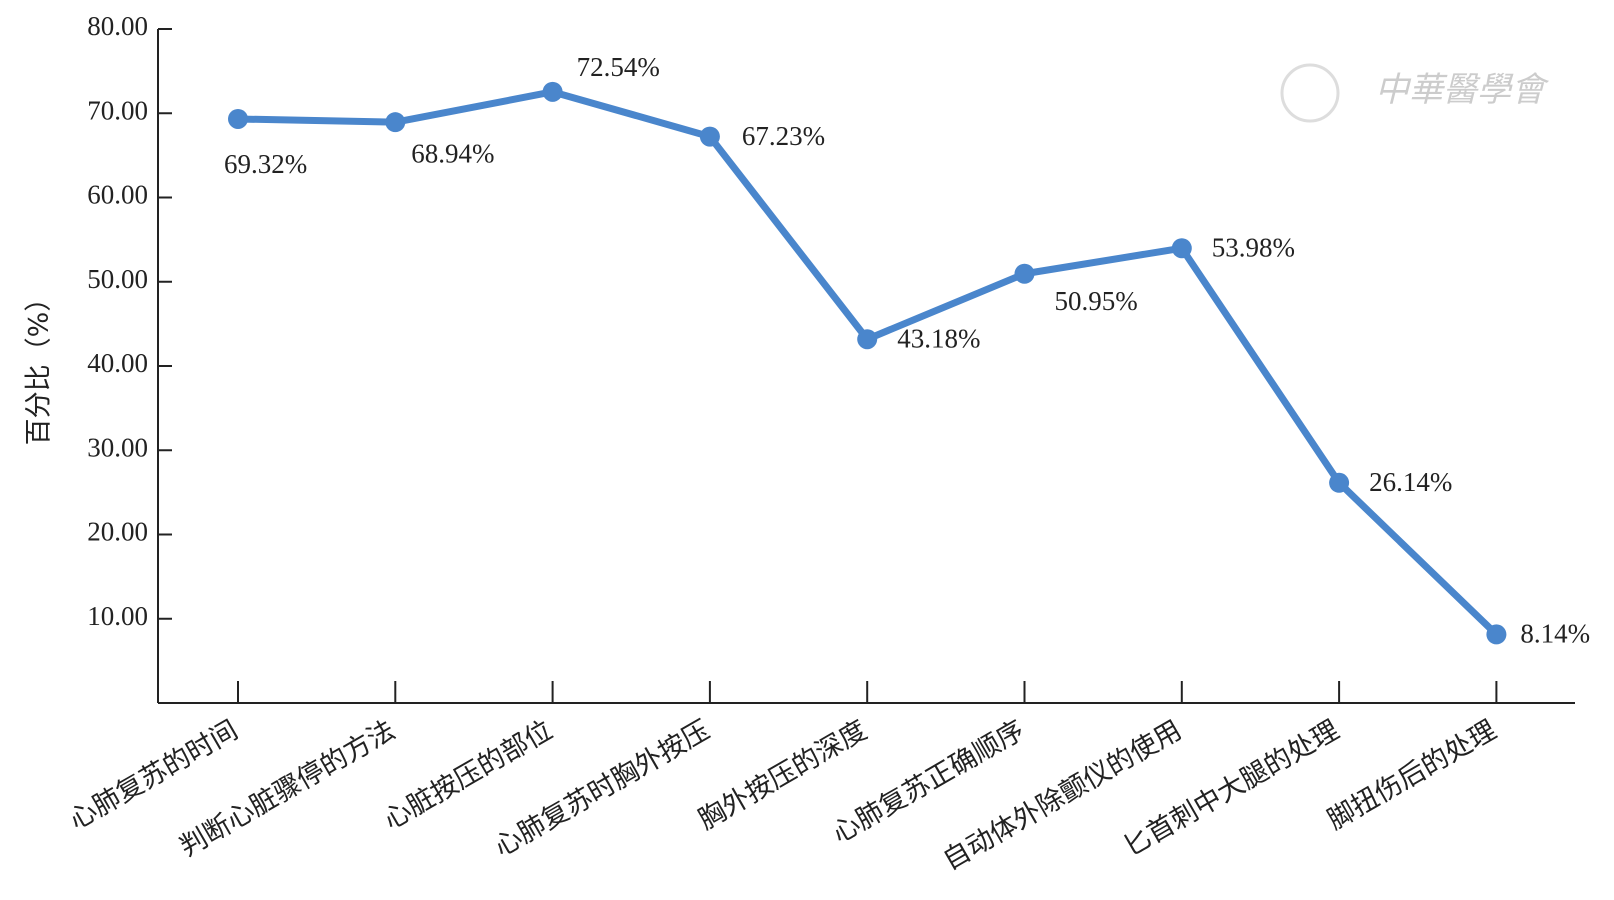  What do you see at coordinates (452, 153) in the screenshot?
I see `value-label: 68.94%` at bounding box center [452, 153].